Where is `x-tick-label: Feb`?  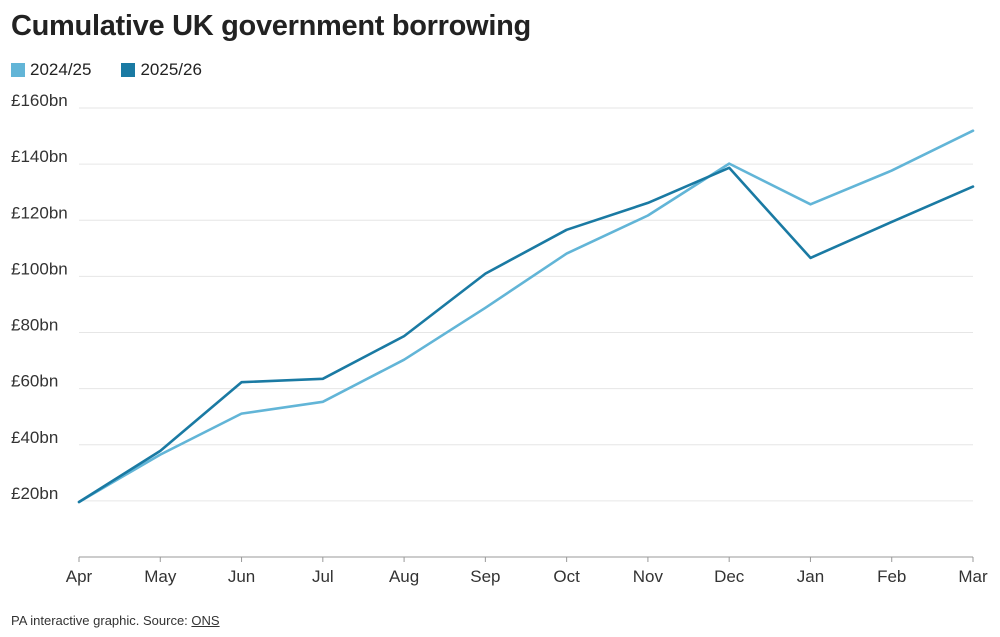
x-tick-label: Feb is located at coordinates (891, 576).